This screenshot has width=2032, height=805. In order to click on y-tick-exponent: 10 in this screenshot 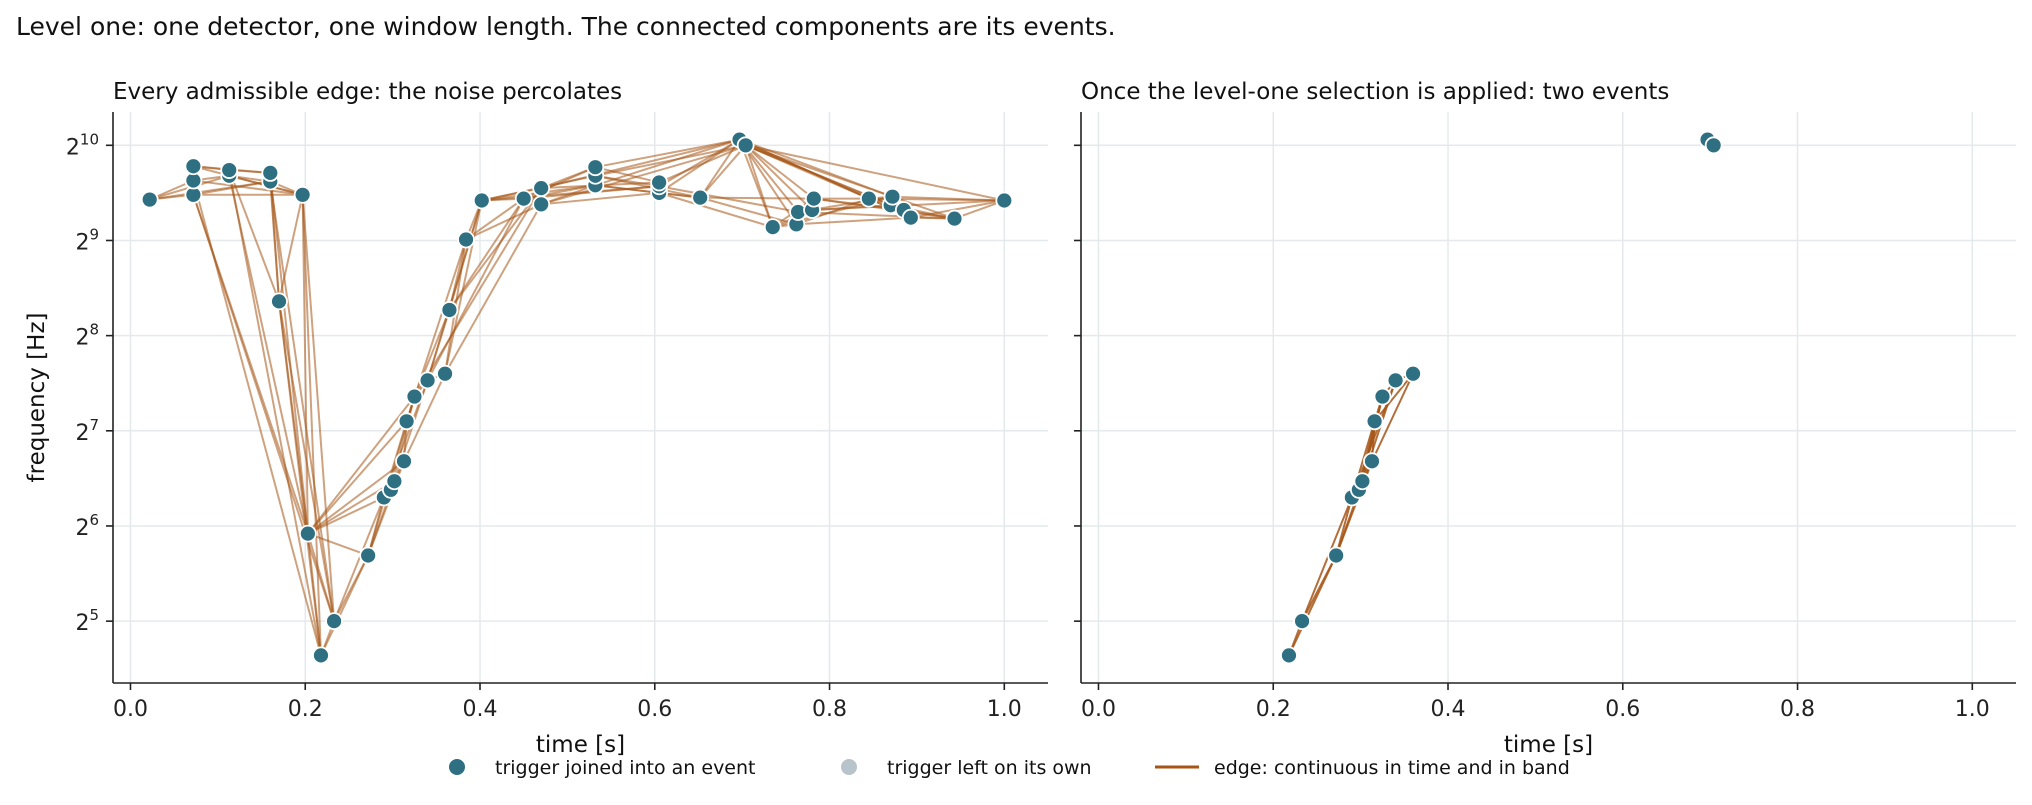, I will do `click(89, 139)`.